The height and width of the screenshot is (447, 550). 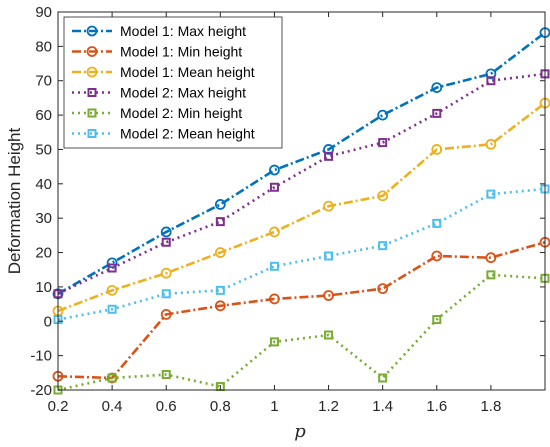 I want to click on x-axis-label: p, so click(x=300, y=431).